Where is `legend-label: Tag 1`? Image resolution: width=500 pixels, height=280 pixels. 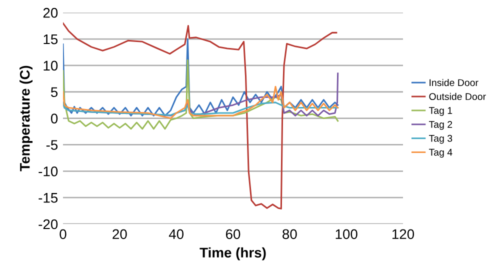 legend-label: Tag 1 is located at coordinates (440, 111).